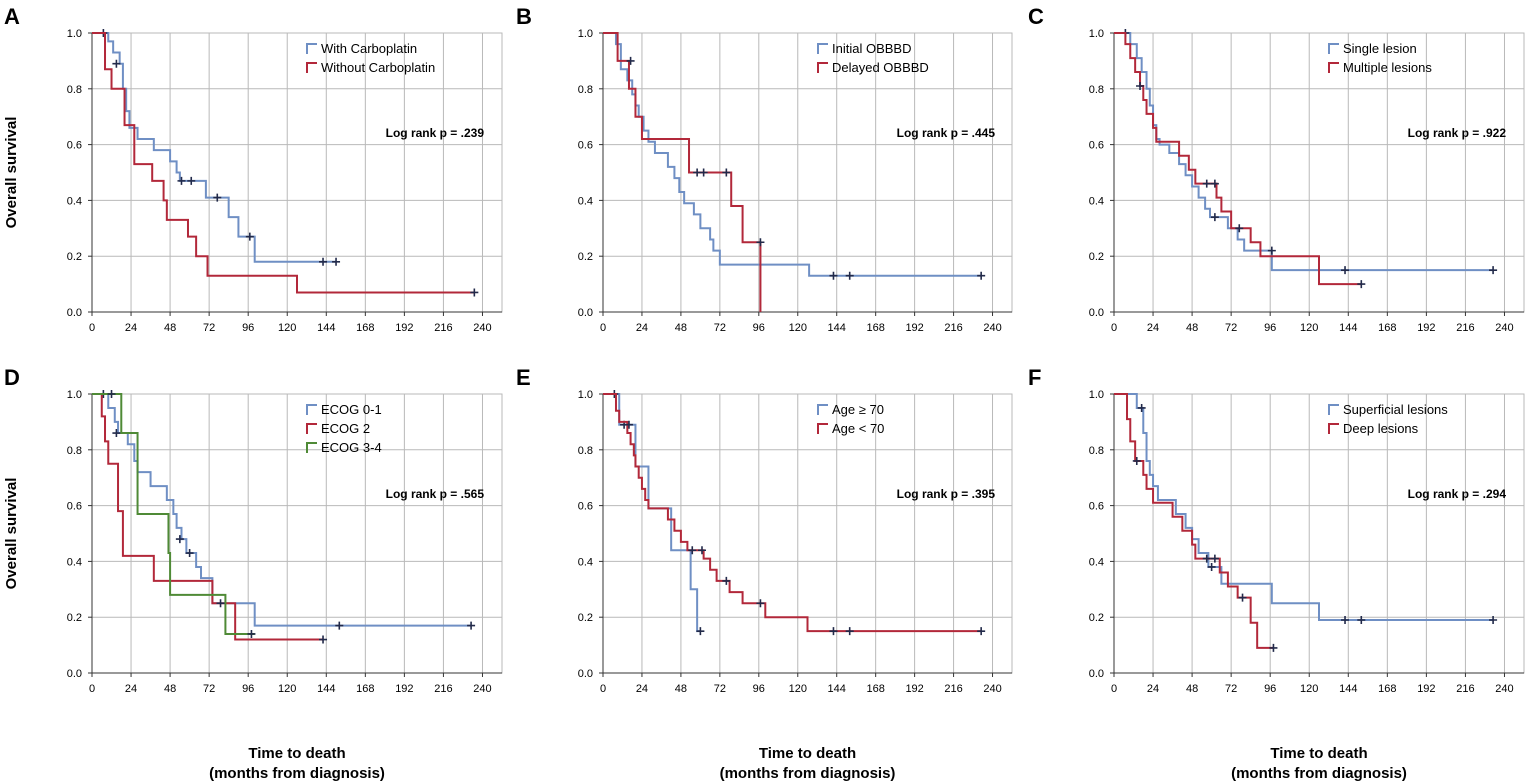  Describe the element at coordinates (880, 67) in the screenshot. I see `legend-label: Delayed OBBBD` at that location.